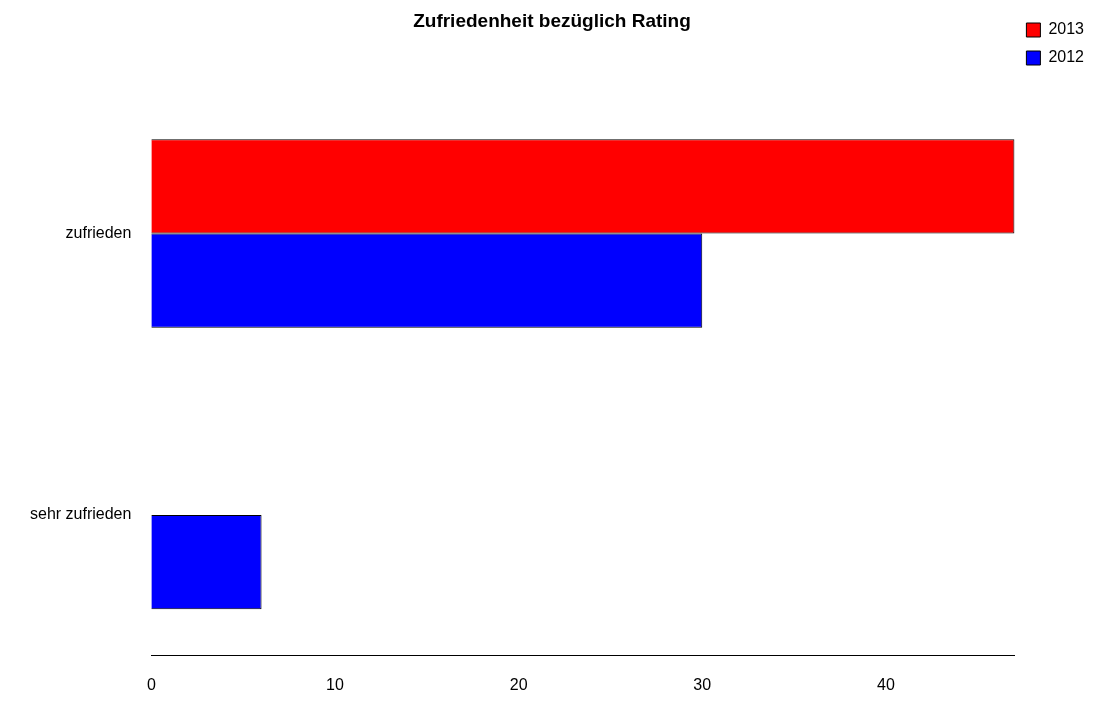 This screenshot has width=1104, height=715. I want to click on x-tick-label: 0, so click(151, 684).